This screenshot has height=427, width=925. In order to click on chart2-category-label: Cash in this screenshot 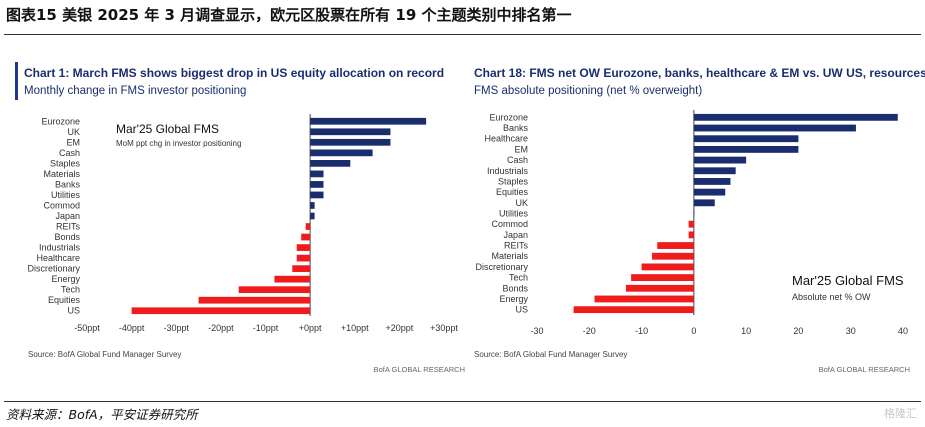, I will do `click(517, 160)`.